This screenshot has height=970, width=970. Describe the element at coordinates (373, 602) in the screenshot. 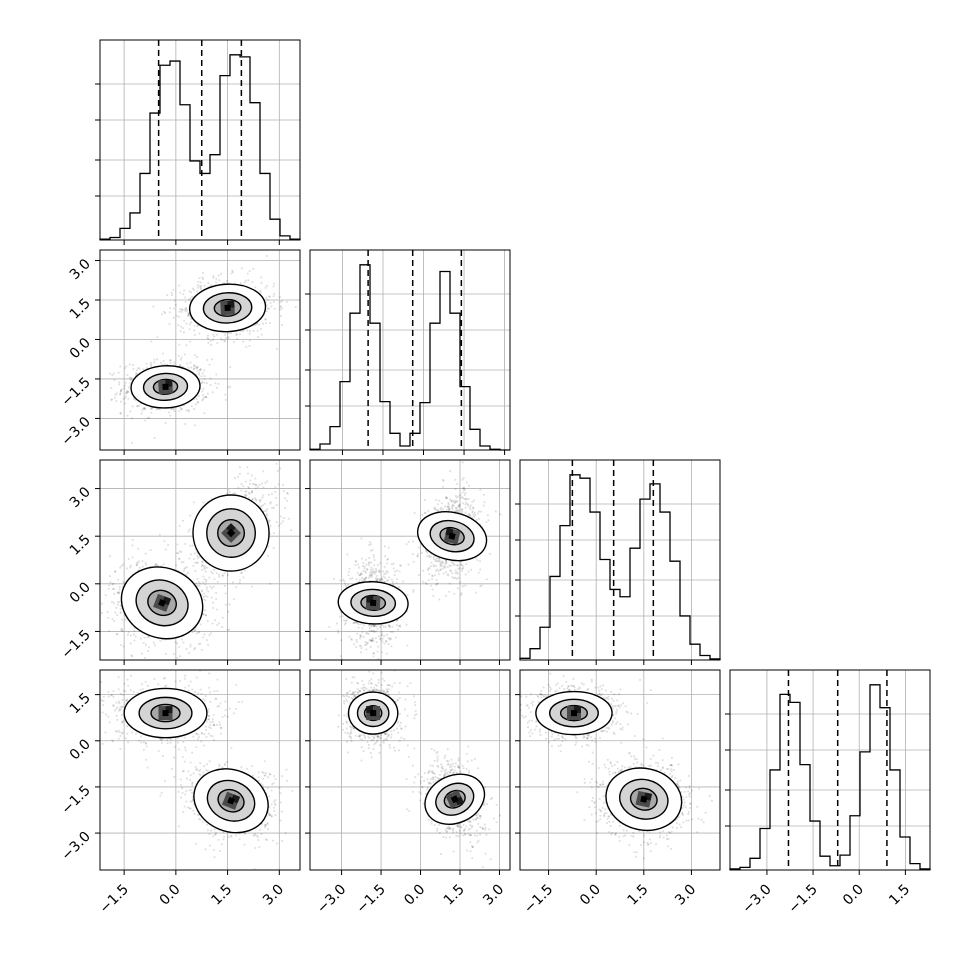

I see `density-peak-bin` at that location.